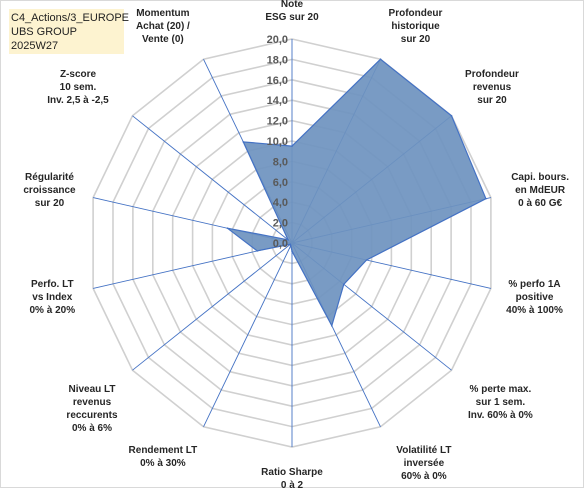 The height and width of the screenshot is (488, 584). What do you see at coordinates (292, 11) in the screenshot?
I see `axis-label-0: Note ESG sur 20` at bounding box center [292, 11].